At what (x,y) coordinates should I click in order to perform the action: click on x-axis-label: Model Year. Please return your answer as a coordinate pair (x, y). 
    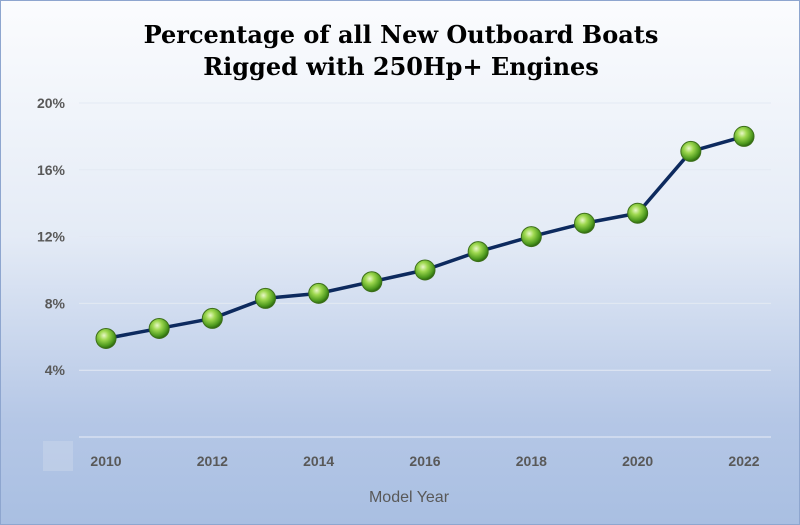
    Looking at the image, I should click on (409, 497).